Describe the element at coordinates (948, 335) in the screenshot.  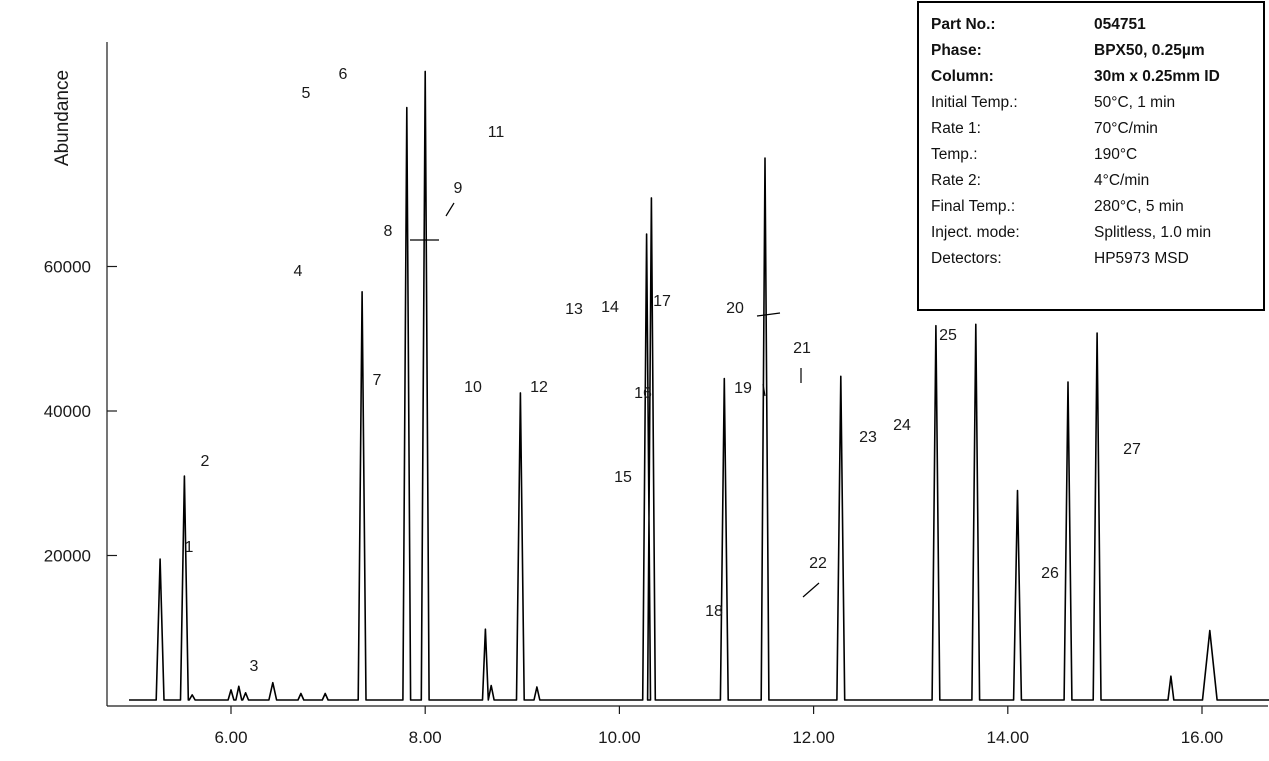
I see `peak-label-25: 25` at that location.